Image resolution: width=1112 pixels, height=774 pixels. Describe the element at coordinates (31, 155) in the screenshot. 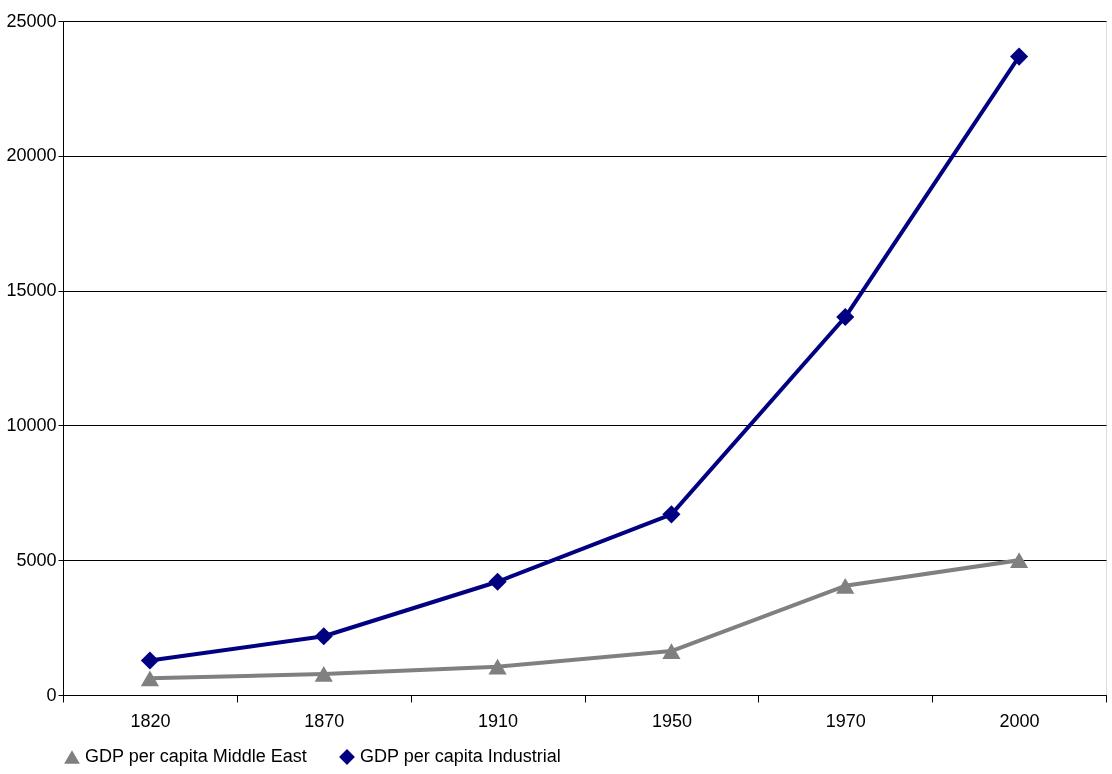

I see `y-tick-label: 20000` at that location.